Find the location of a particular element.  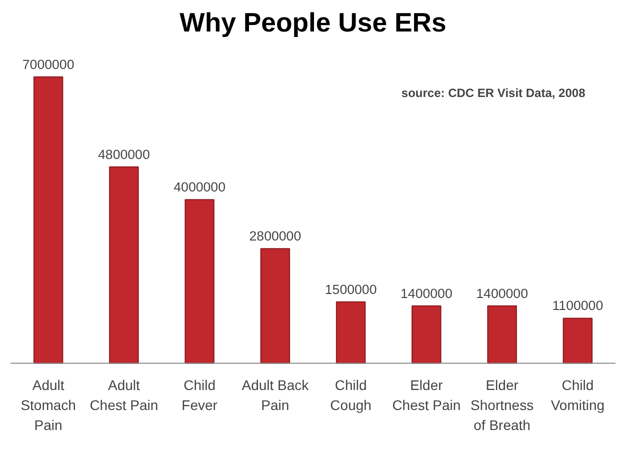

x-tick-label: Elder Shortness of Breath is located at coordinates (502, 405).